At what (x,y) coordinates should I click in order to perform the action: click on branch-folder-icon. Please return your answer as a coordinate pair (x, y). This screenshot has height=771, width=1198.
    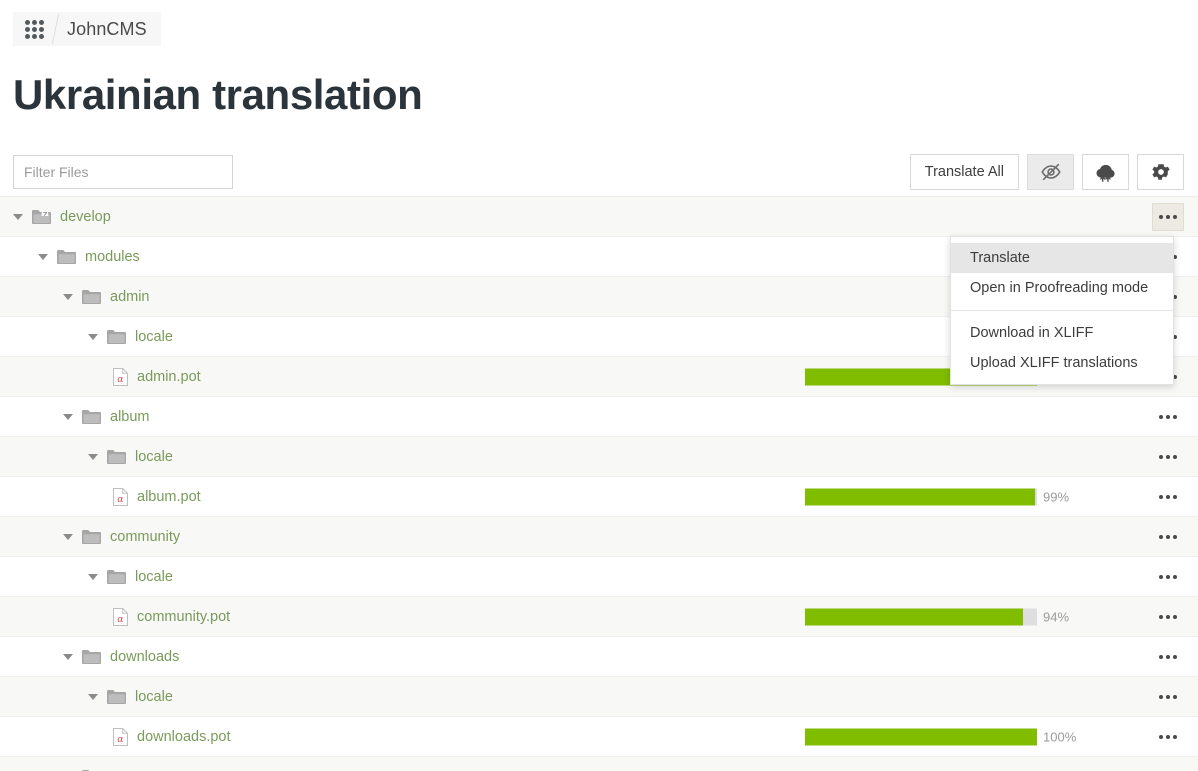
    Looking at the image, I should click on (41, 216).